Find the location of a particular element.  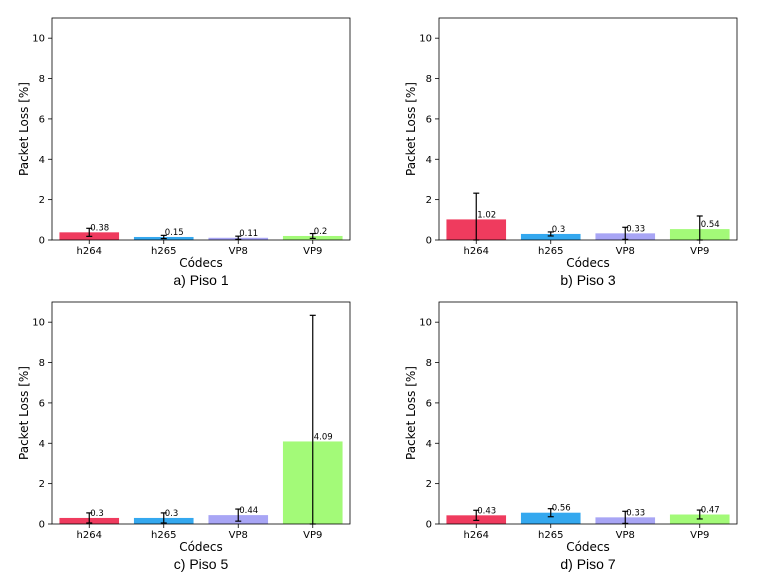

value-label: 0.15 is located at coordinates (174, 233).